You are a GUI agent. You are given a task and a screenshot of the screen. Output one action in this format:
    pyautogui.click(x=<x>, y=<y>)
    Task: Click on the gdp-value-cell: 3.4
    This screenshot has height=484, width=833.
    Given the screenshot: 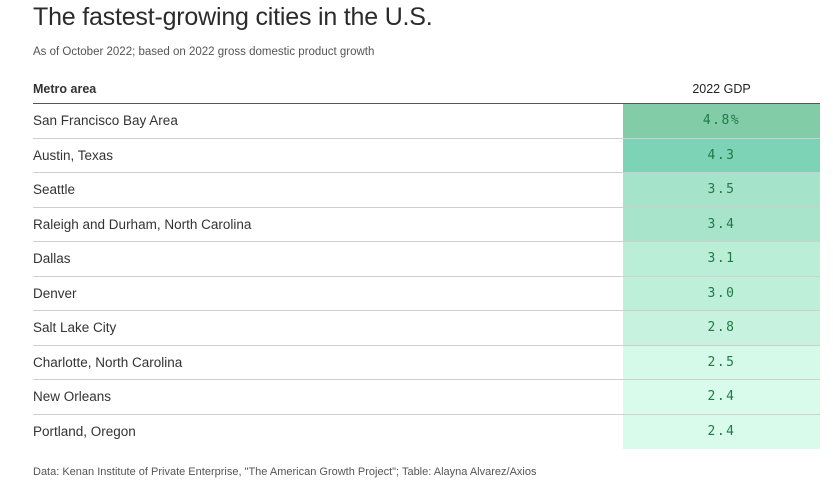 What is the action you would take?
    pyautogui.click(x=721, y=224)
    